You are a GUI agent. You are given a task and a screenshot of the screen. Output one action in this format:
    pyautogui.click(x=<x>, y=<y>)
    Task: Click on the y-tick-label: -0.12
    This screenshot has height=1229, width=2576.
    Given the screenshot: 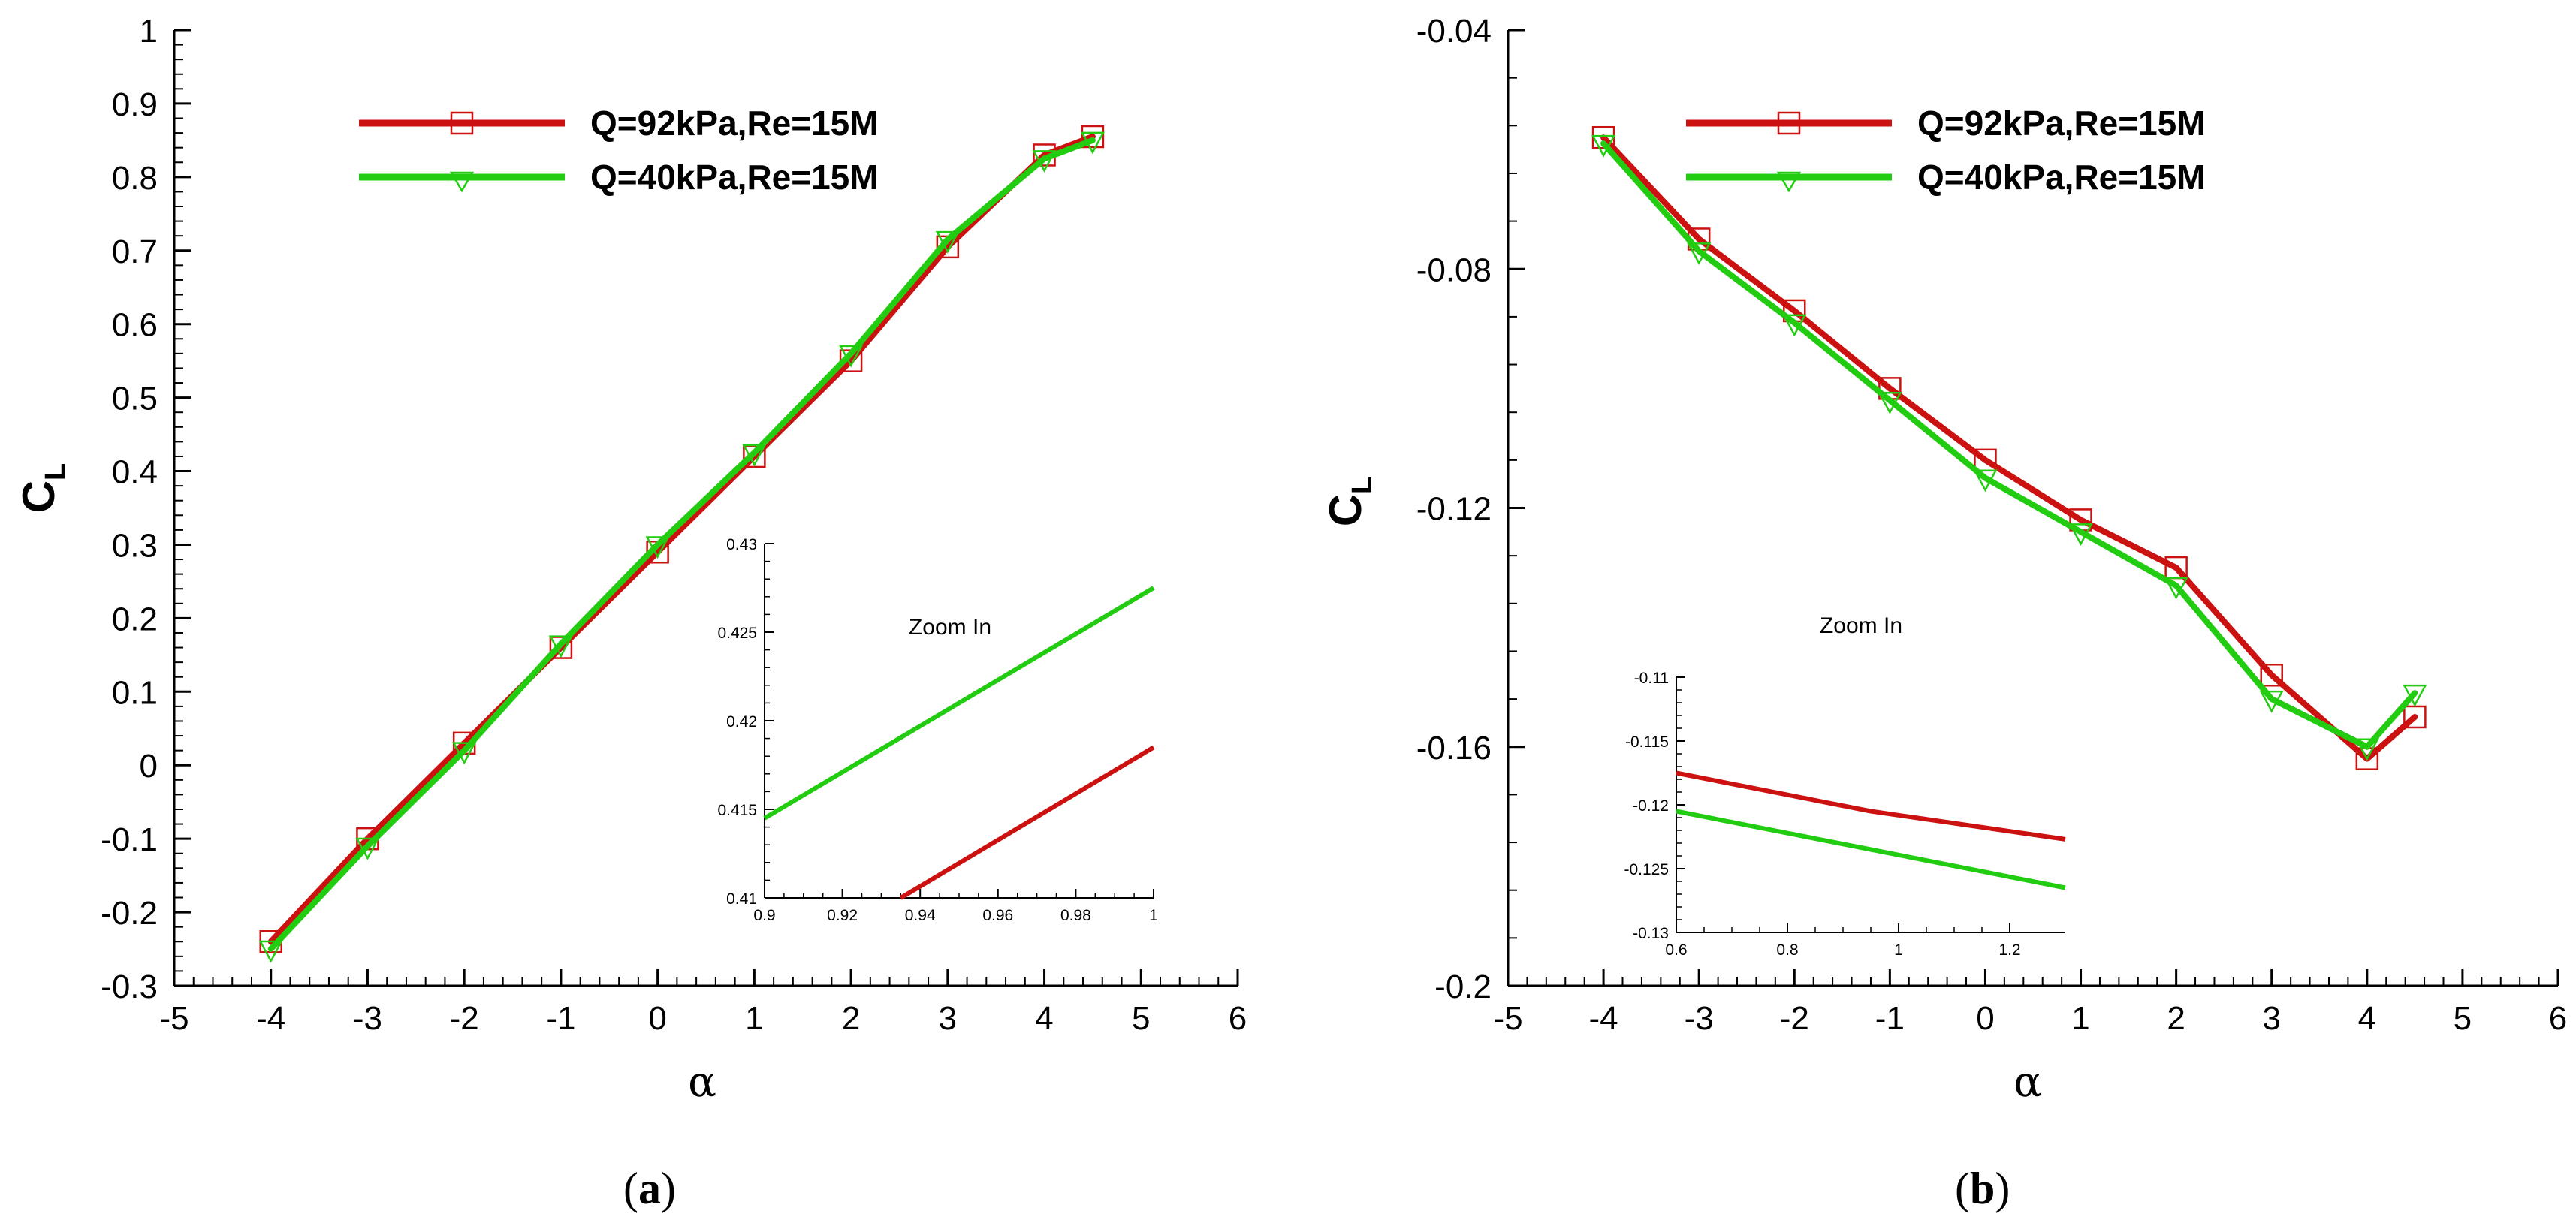 What is the action you would take?
    pyautogui.click(x=1454, y=509)
    